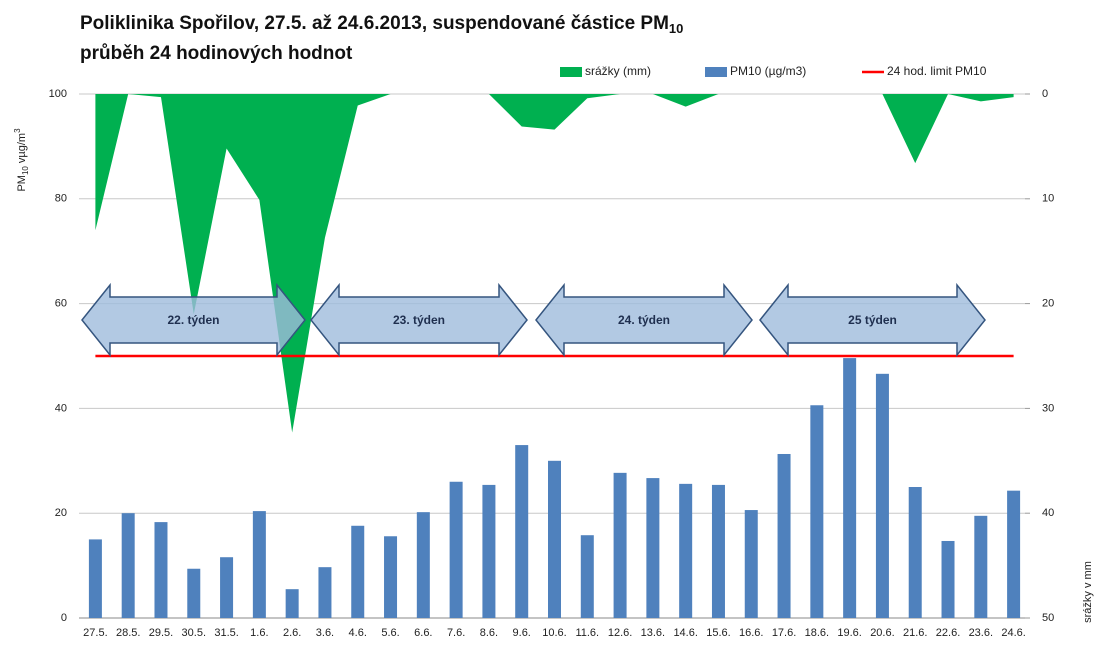 The image size is (1100, 649). I want to click on y-tick-label: 40, so click(61, 408).